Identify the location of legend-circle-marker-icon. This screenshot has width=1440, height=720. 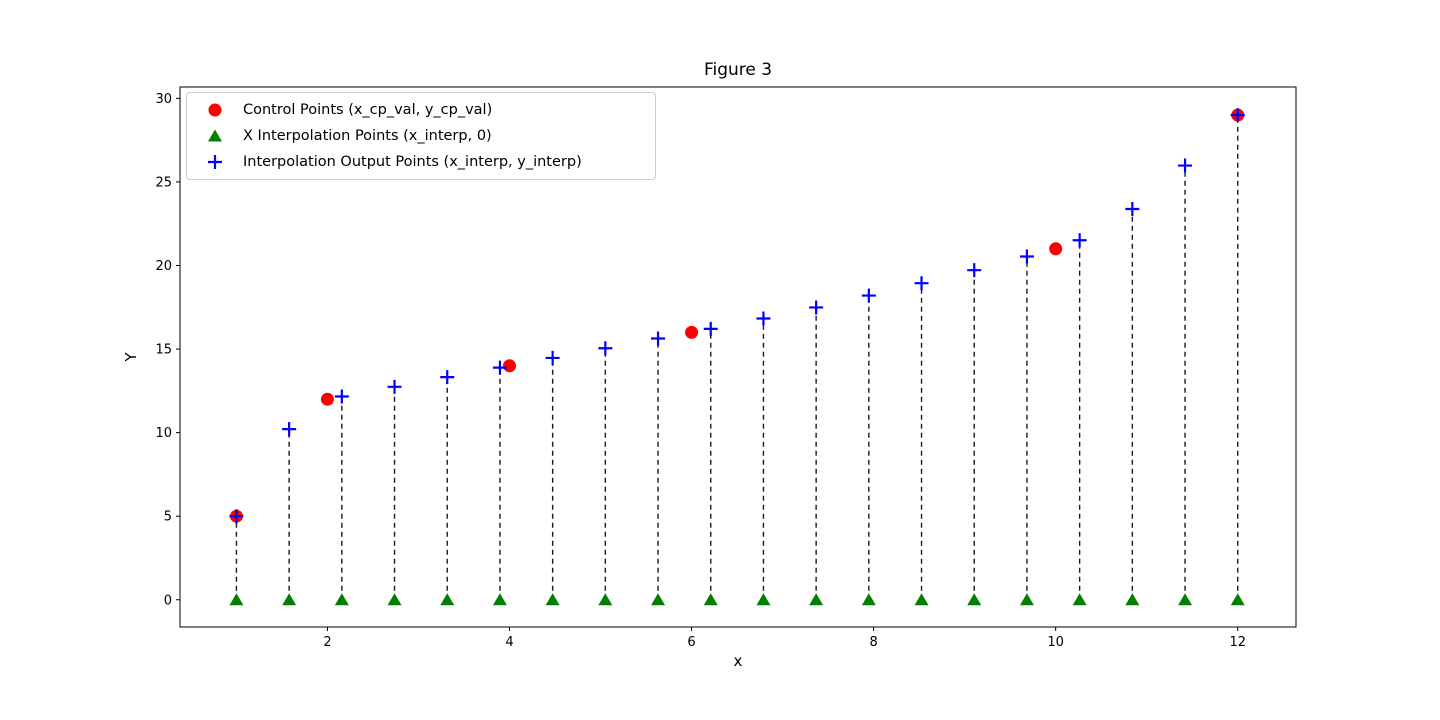
(215, 110).